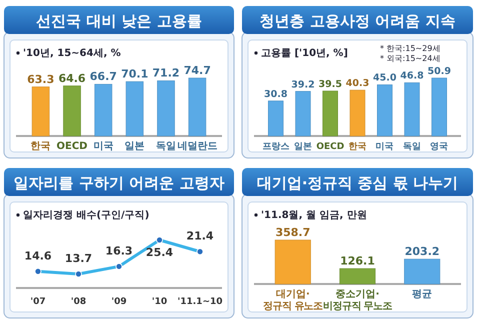 The image size is (477, 324). Describe the element at coordinates (72, 78) in the screenshot. I see `data-label: 64.6` at that location.